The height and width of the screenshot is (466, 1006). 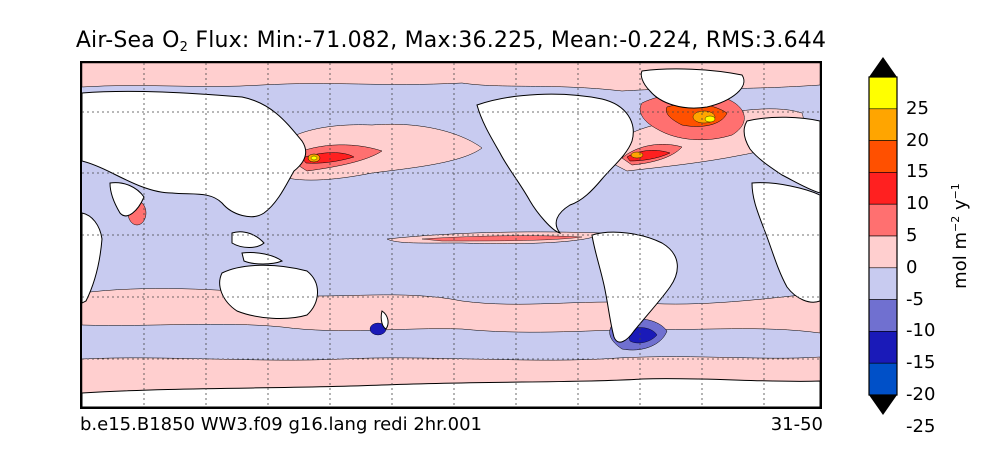 I want to click on colorbar-tick-label: 5, so click(x=912, y=235).